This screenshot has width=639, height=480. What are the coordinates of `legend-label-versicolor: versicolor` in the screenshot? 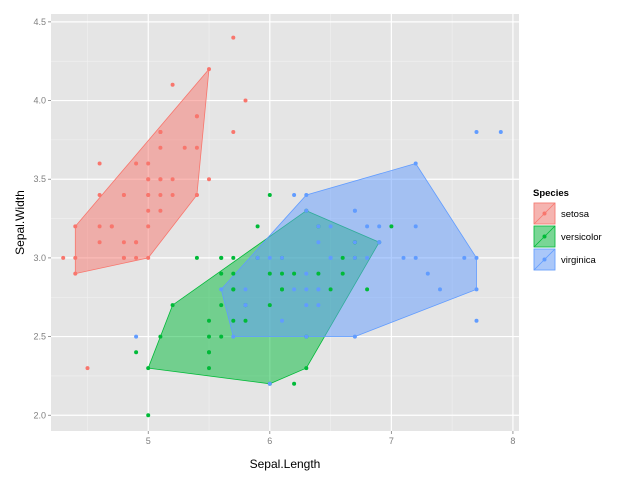 It's located at (581, 237).